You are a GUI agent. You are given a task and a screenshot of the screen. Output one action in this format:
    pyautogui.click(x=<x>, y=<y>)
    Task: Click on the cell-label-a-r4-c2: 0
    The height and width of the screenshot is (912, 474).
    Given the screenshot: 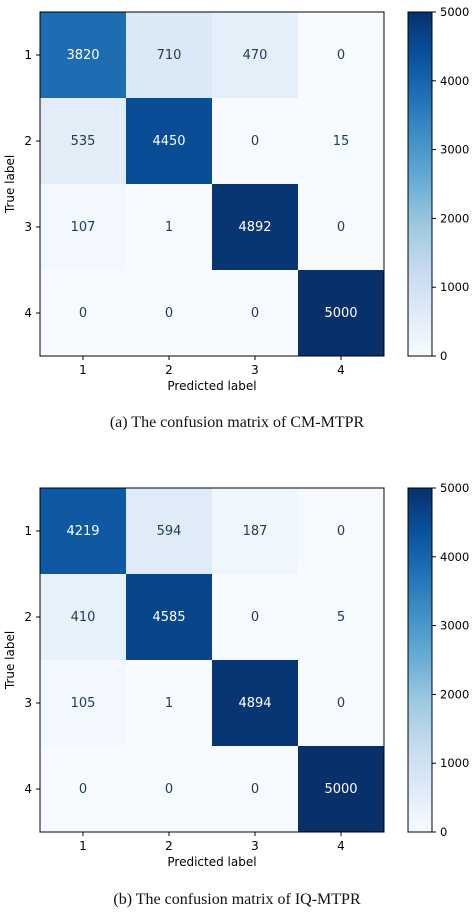 What is the action you would take?
    pyautogui.click(x=169, y=313)
    